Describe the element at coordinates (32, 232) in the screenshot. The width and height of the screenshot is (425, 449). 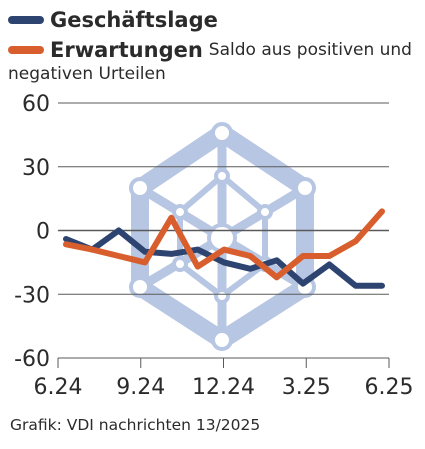
I see `y-tick-labels: 60 30 0 -30 -60` at that location.